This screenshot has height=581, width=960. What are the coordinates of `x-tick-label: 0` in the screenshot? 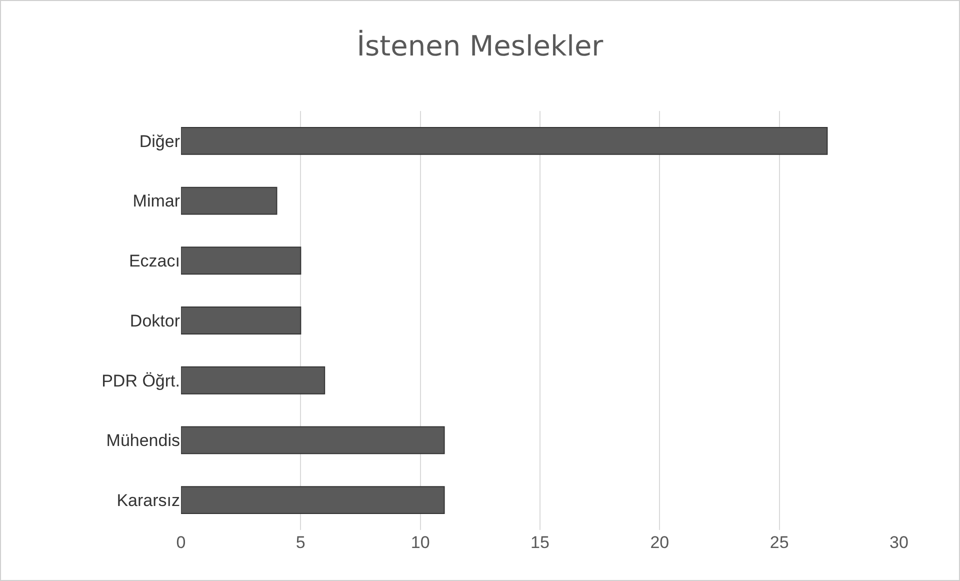 It's located at (181, 542).